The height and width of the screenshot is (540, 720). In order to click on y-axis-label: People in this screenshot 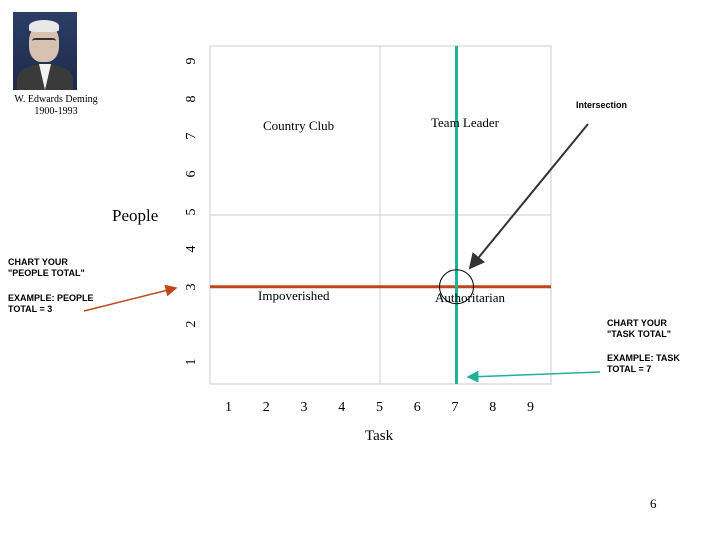, I will do `click(135, 215)`.